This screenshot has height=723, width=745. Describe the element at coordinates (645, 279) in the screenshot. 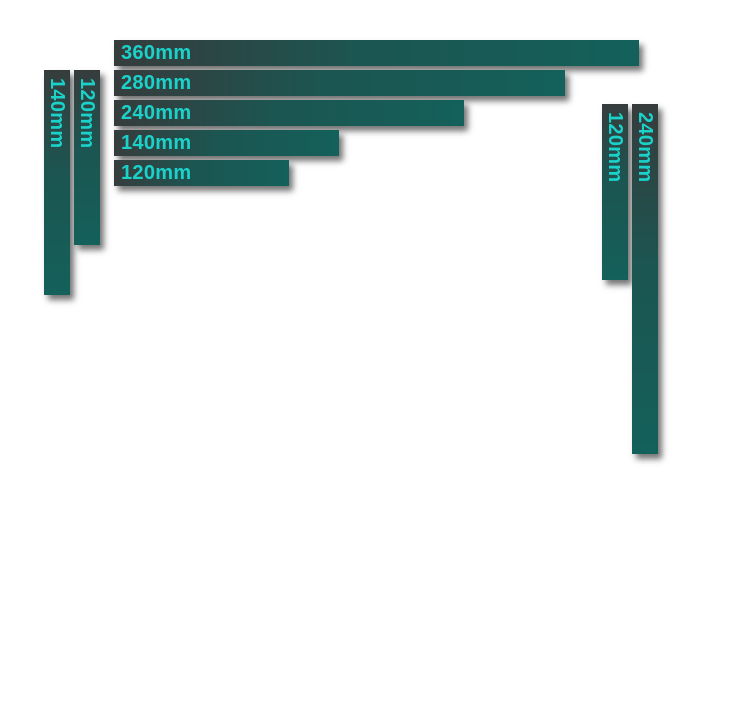

I see `rail-240mm-vertical-right: 240mm` at that location.